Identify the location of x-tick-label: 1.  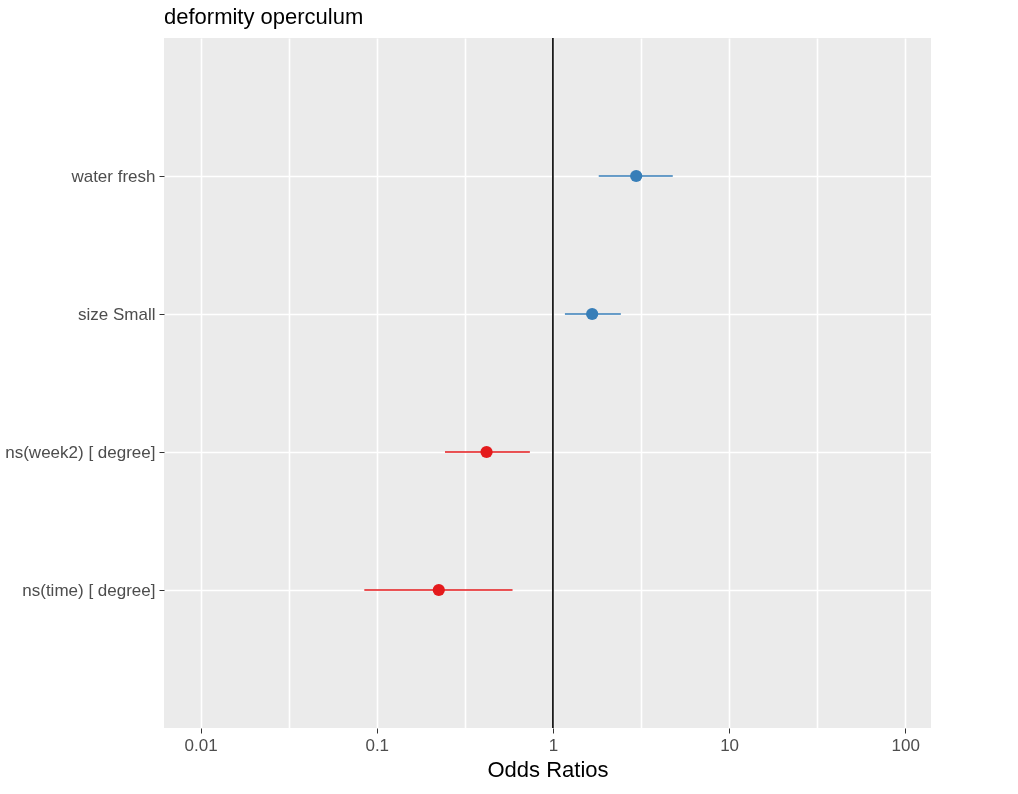
(553, 745).